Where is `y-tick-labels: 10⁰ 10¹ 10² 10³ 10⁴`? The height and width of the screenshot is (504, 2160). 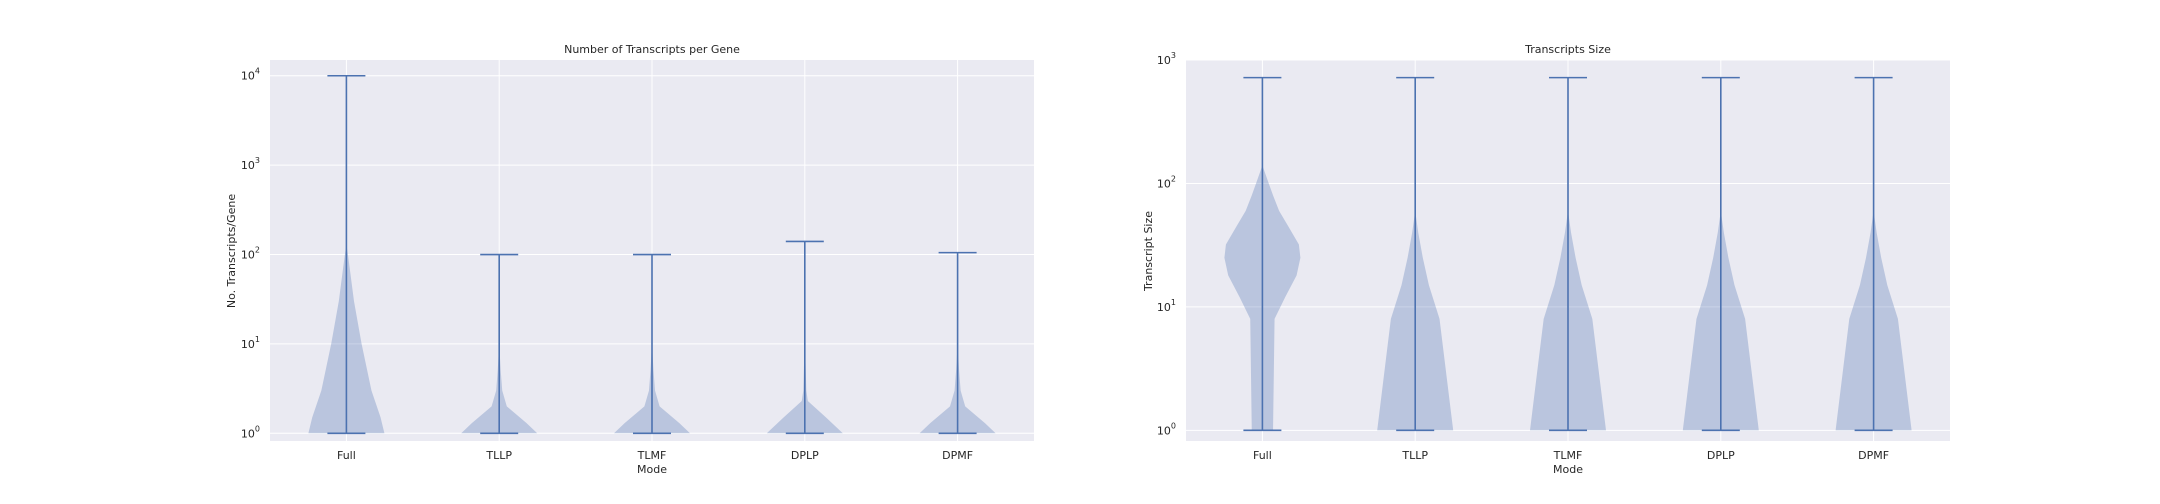 y-tick-labels: 10⁰ 10¹ 10² 10³ 10⁴ is located at coordinates (250, 254).